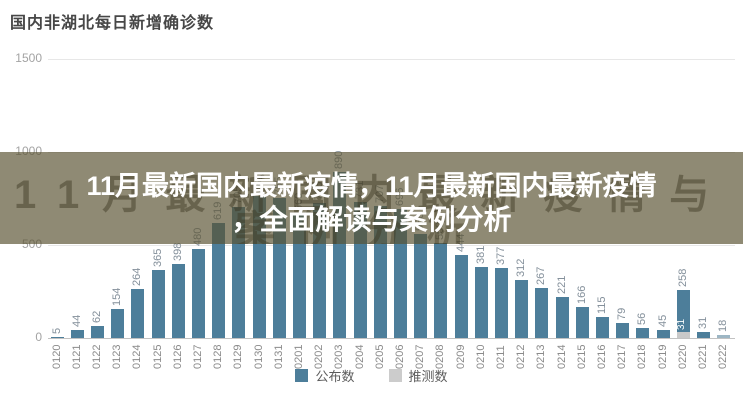  Describe the element at coordinates (112, 23) in the screenshot. I see `chart-title: 国内非湖北每日新增确诊数` at that location.